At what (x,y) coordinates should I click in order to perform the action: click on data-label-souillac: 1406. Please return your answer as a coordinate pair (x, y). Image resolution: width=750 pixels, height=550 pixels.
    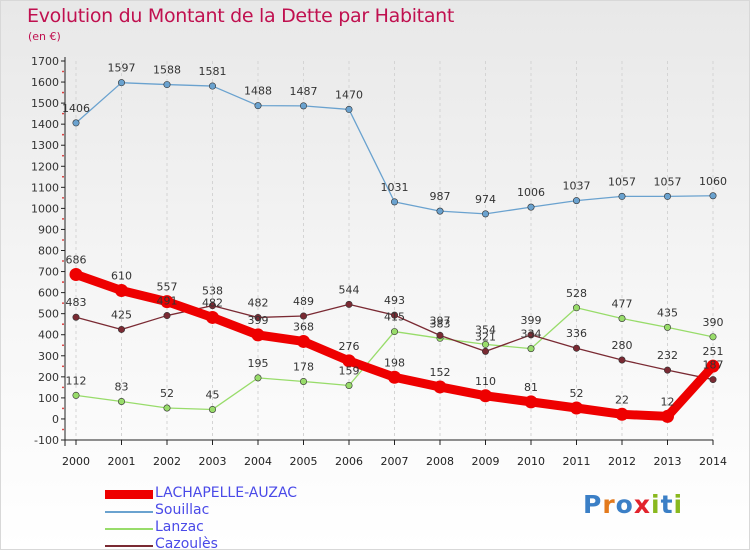
    Looking at the image, I should click on (76, 108).